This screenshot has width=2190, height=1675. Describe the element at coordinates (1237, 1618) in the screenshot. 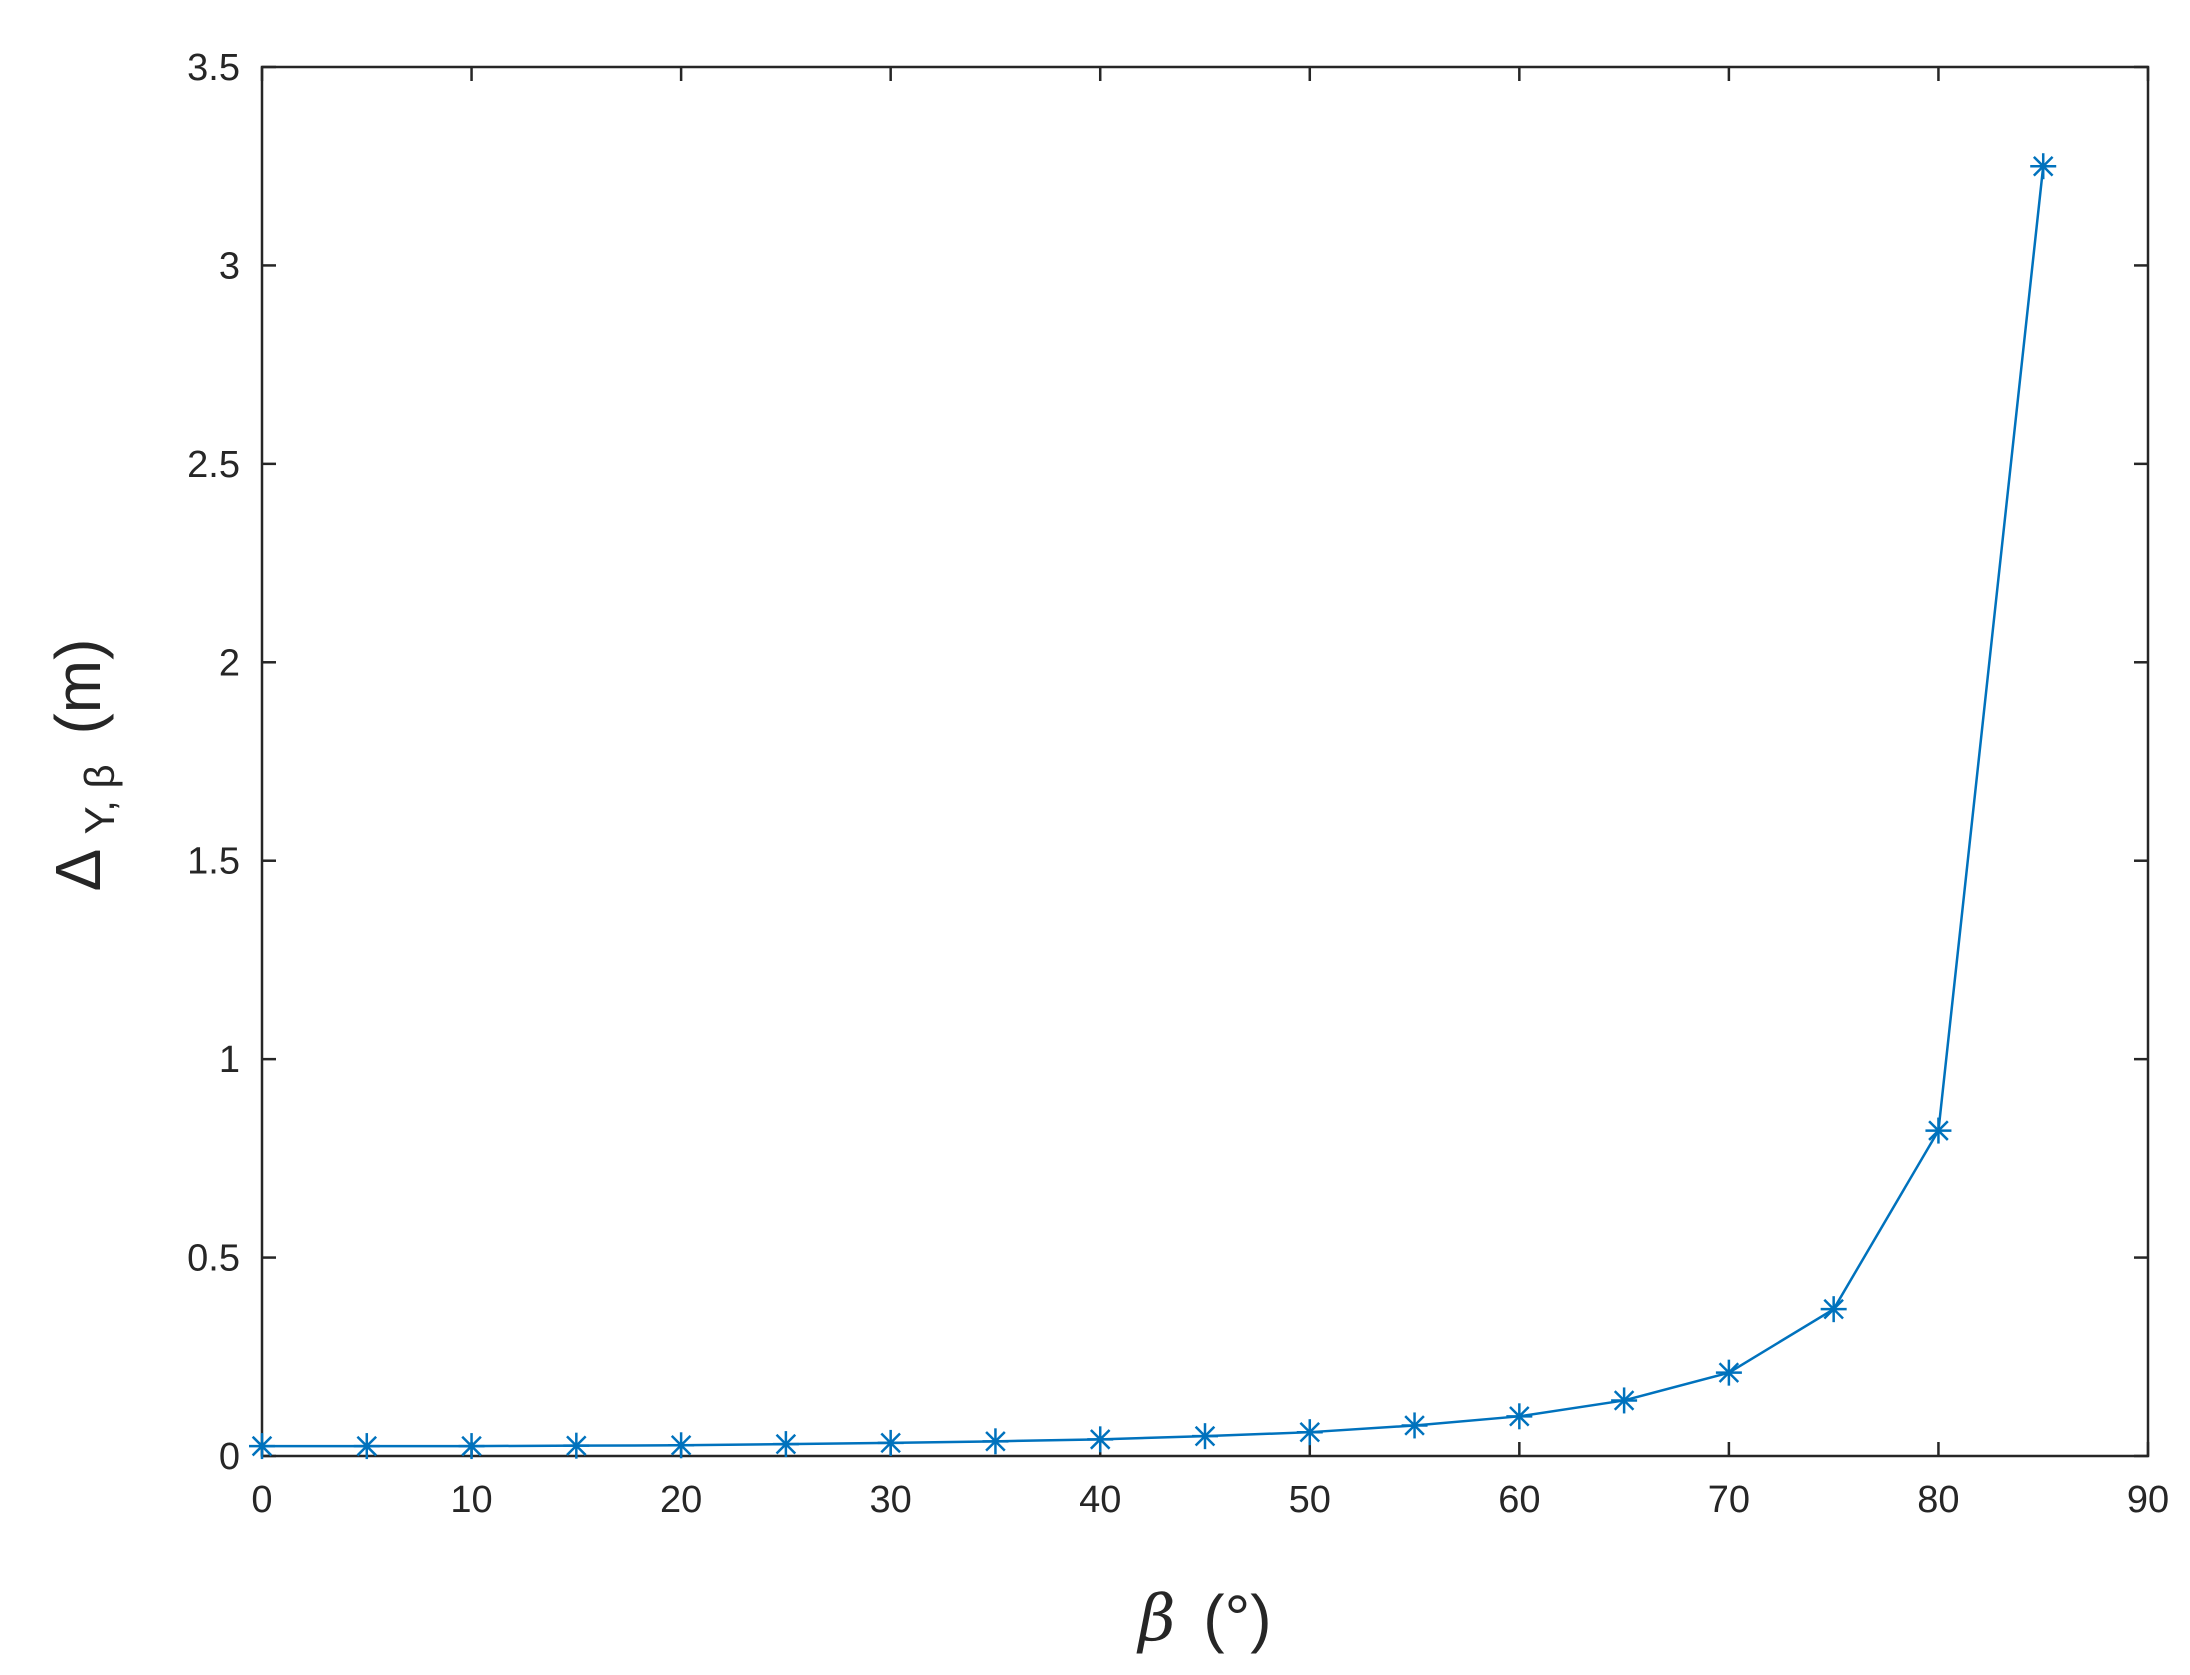

I see `x-axis-label-unit: (°)` at that location.